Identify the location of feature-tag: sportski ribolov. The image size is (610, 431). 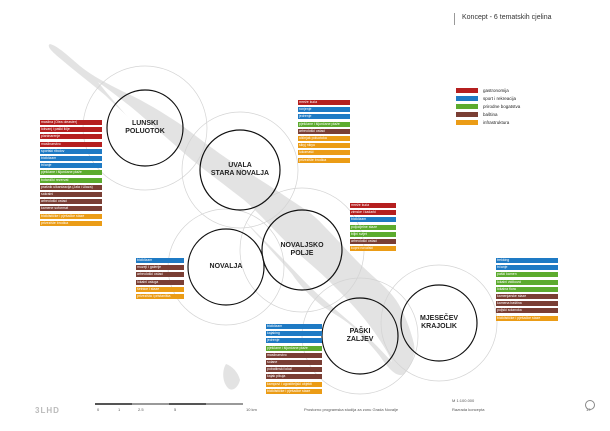
(71, 151).